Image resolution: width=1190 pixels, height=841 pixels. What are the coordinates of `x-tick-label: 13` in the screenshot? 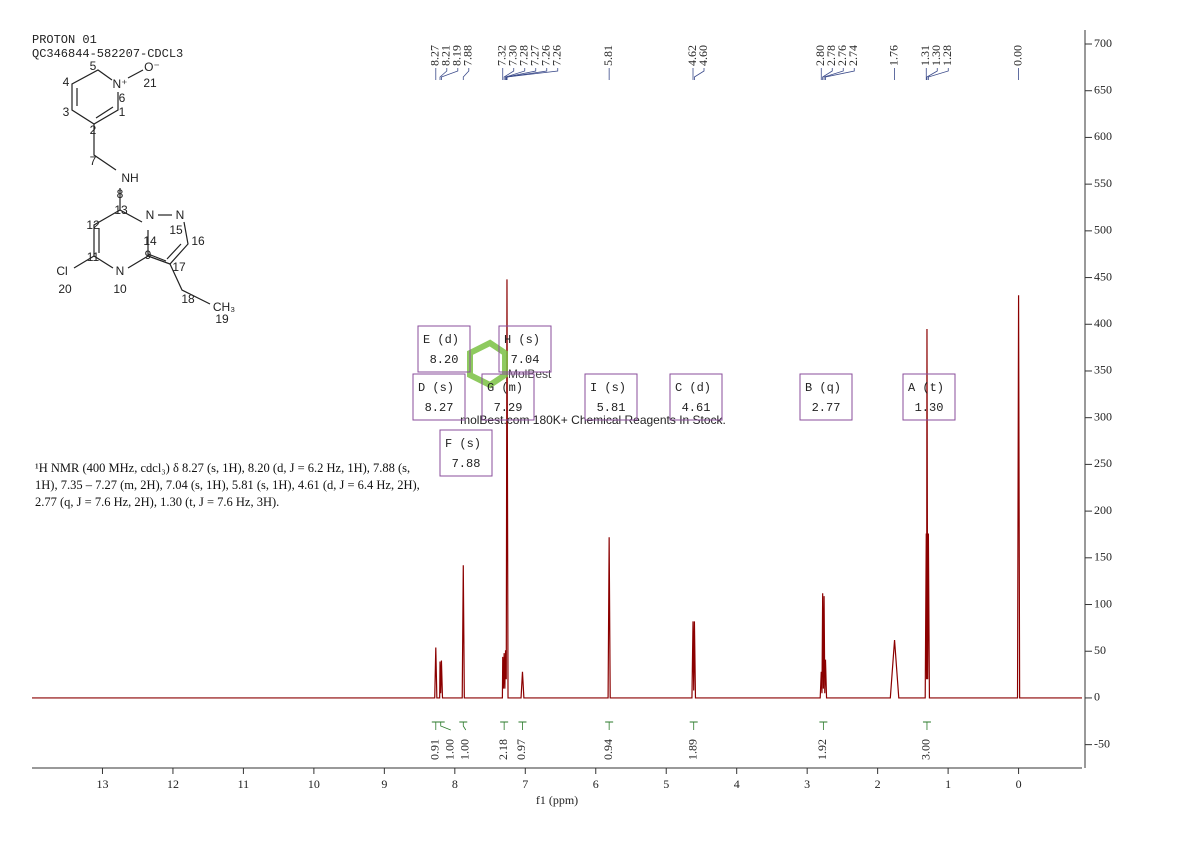 It's located at (102, 784).